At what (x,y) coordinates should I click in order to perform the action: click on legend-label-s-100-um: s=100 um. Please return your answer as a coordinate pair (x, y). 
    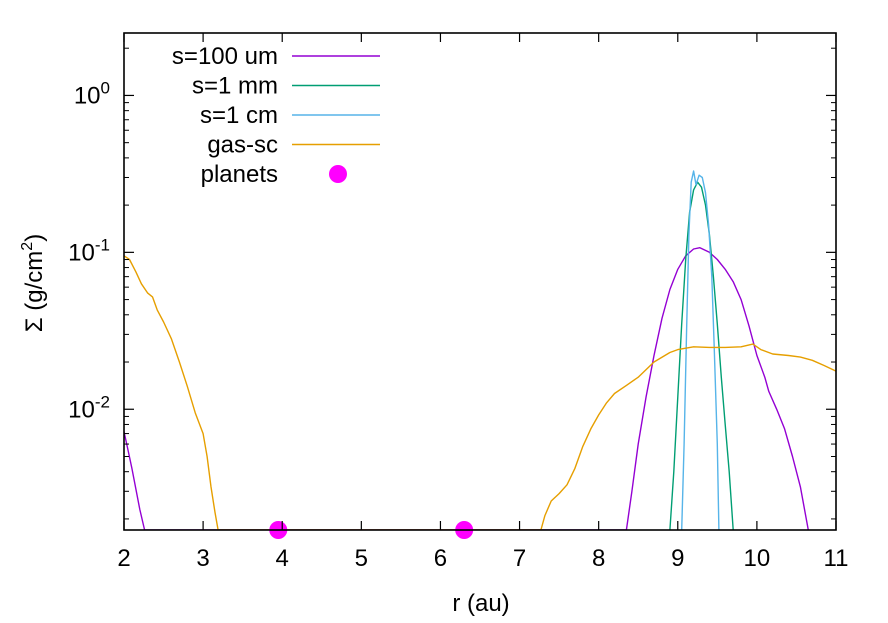
    Looking at the image, I should click on (225, 56).